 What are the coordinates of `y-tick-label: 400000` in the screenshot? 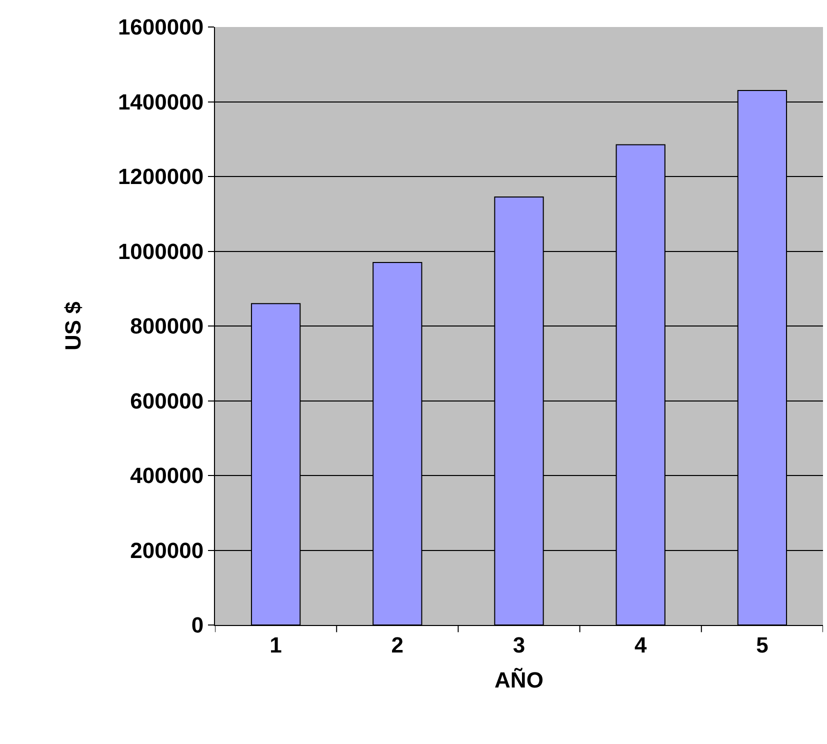 It's located at (167, 475).